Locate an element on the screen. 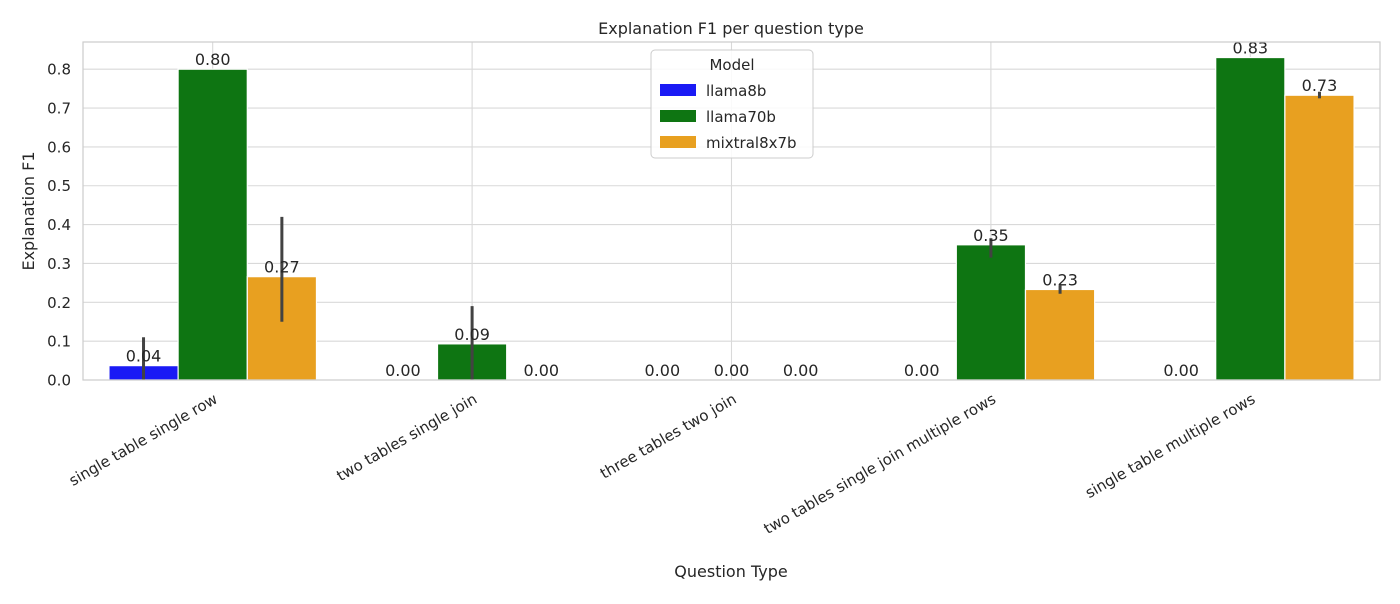  y-tick-label: 0.8 is located at coordinates (59, 70).